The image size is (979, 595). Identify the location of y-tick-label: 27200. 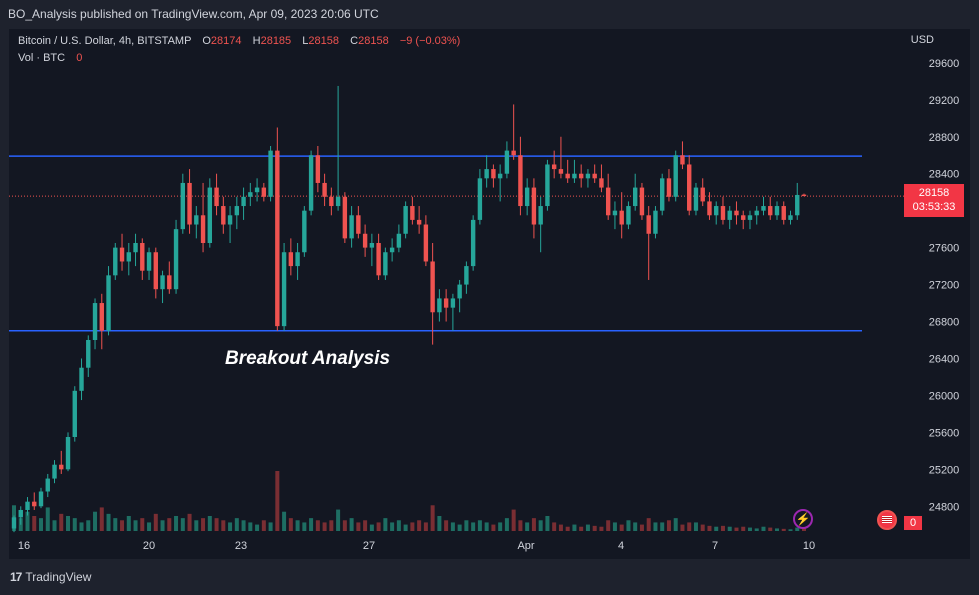
(944, 286).